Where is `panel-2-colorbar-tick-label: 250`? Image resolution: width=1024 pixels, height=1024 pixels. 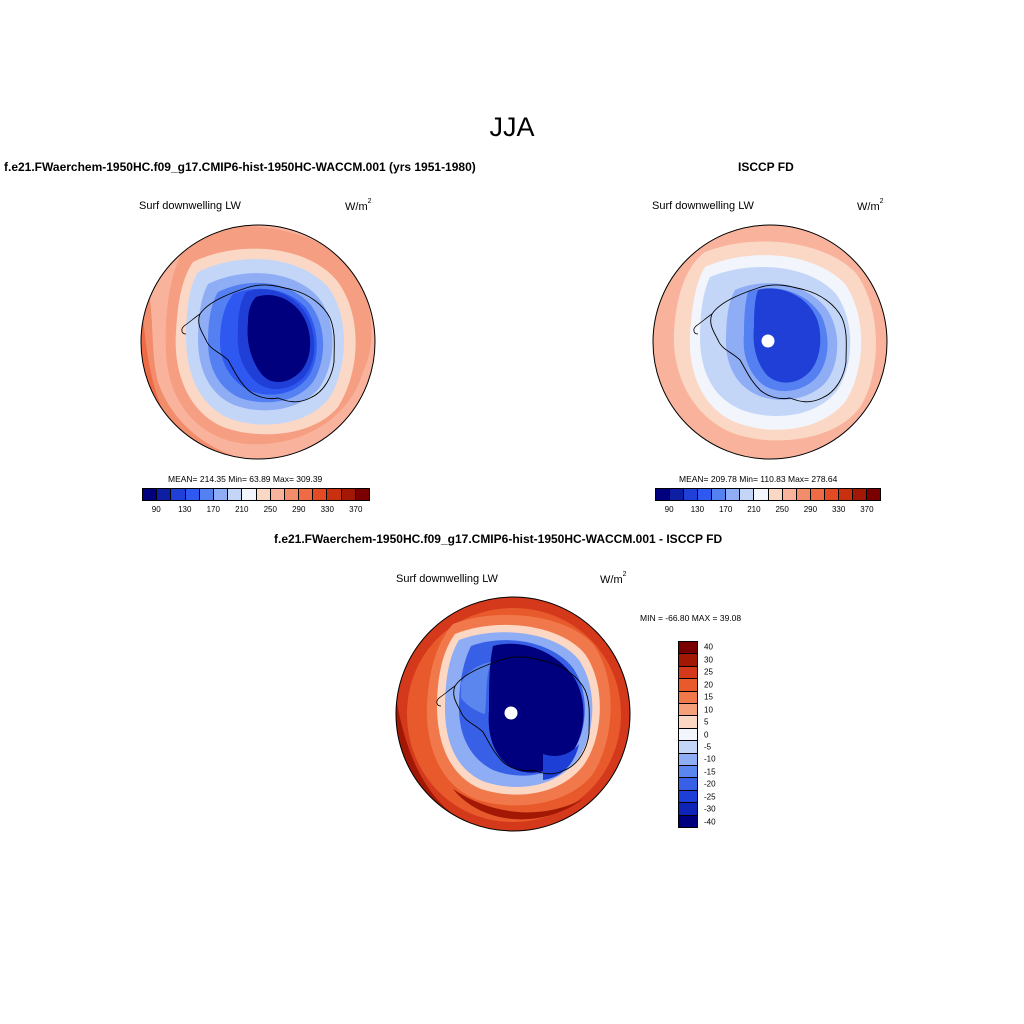 panel-2-colorbar-tick-label: 250 is located at coordinates (782, 509).